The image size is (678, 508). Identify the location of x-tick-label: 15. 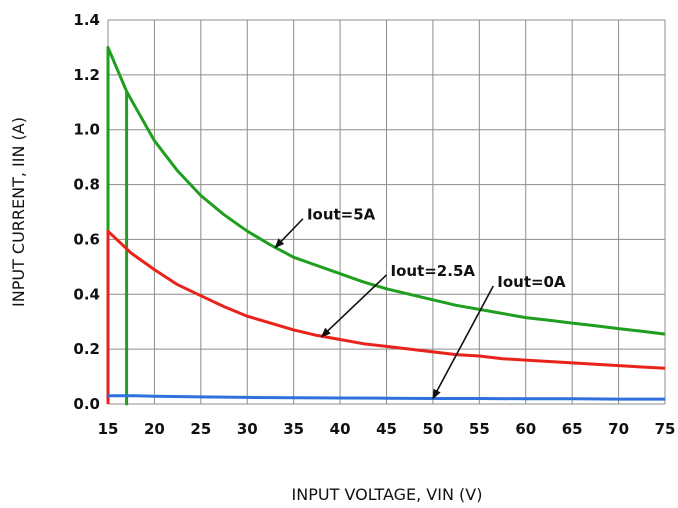
(108, 429).